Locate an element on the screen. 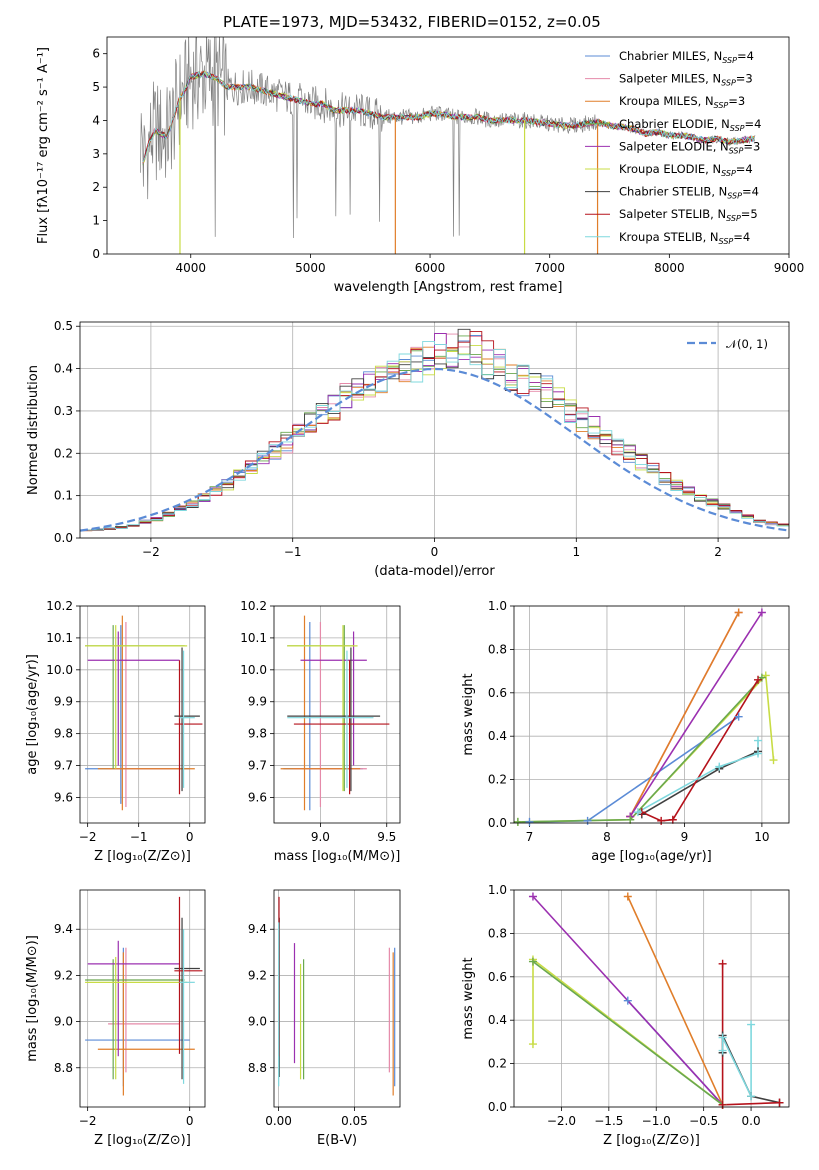 The height and width of the screenshot is (1170, 819). y-tick-label: 0.4 is located at coordinates (497, 1020).